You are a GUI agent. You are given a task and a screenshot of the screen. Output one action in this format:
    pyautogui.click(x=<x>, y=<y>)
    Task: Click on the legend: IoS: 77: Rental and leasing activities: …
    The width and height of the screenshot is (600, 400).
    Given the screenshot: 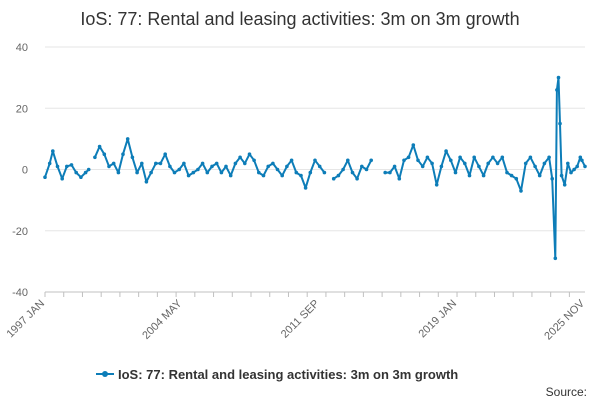 What is the action you would take?
    pyautogui.click(x=277, y=374)
    